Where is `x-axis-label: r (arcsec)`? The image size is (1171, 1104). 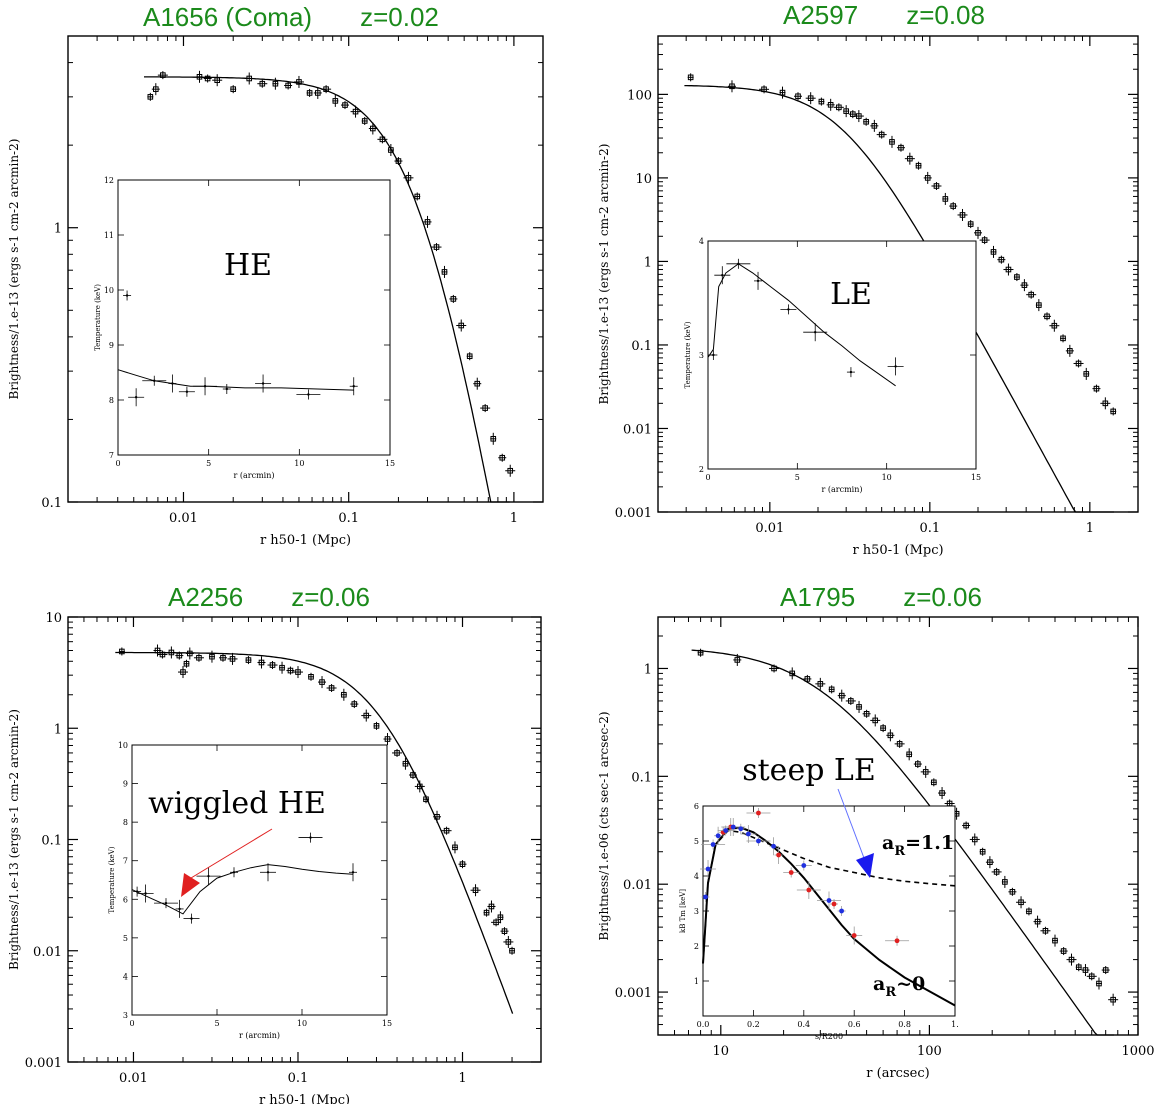
x-axis-label: r (arcsec) is located at coordinates (897, 1073).